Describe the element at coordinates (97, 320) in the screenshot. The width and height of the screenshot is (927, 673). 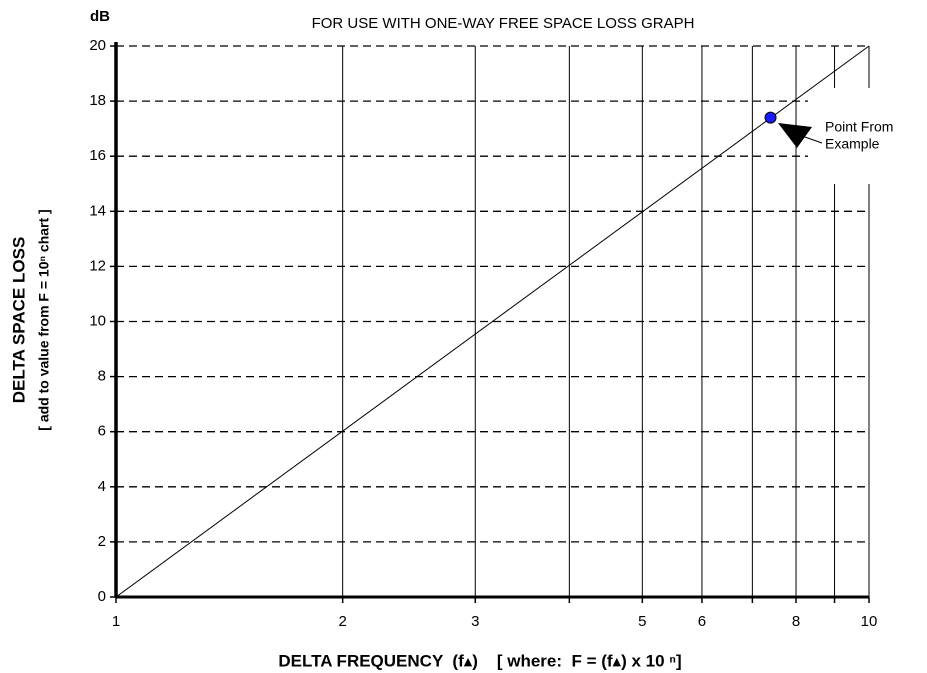
I see `y-tick-label: 10` at that location.